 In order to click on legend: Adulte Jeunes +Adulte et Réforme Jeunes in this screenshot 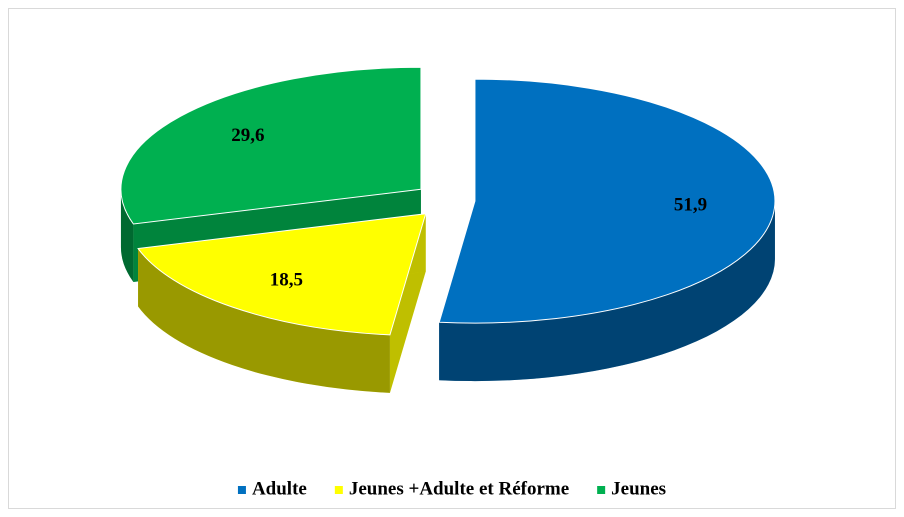, I will do `click(451, 488)`.